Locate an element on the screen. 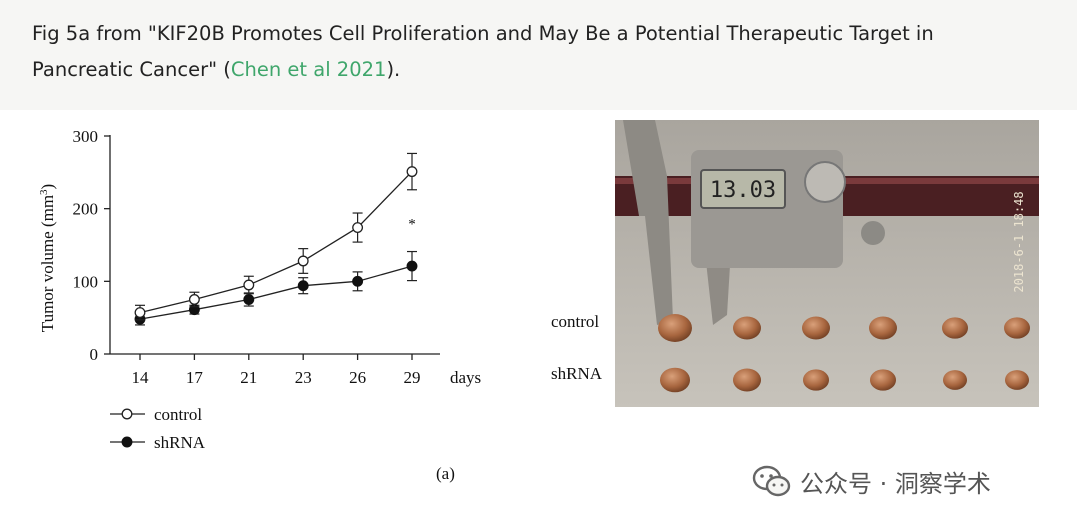 The image size is (1077, 523). series-control is located at coordinates (276, 236).